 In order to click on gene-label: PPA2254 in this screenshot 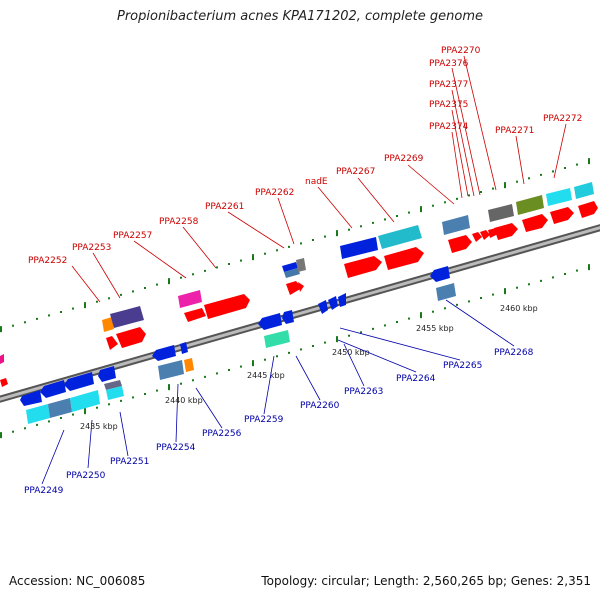, I will do `click(176, 448)`.